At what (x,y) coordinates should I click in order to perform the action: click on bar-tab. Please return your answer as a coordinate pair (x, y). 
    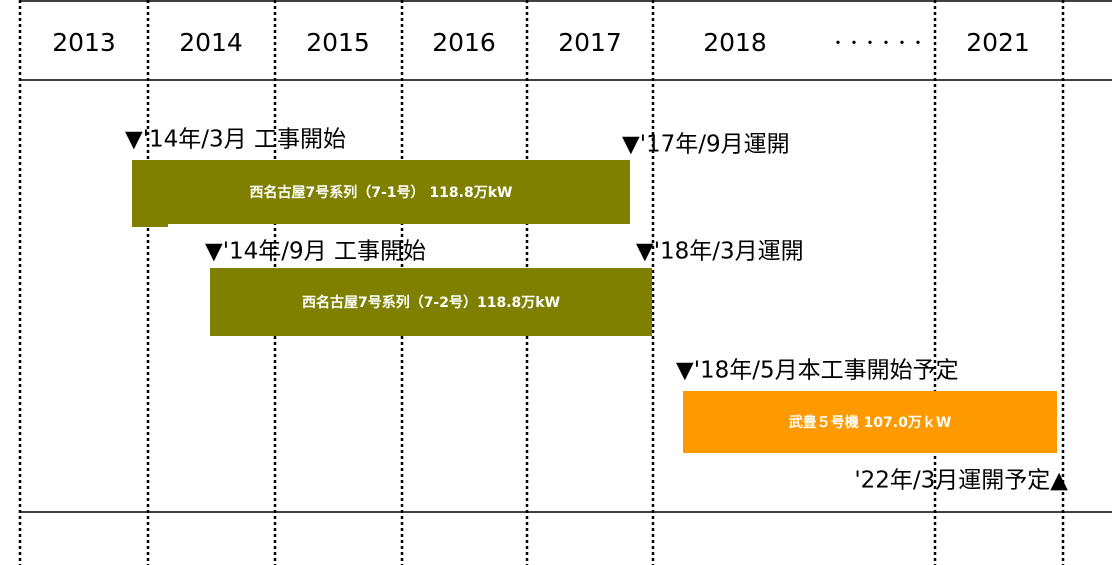
    Looking at the image, I should click on (150, 224).